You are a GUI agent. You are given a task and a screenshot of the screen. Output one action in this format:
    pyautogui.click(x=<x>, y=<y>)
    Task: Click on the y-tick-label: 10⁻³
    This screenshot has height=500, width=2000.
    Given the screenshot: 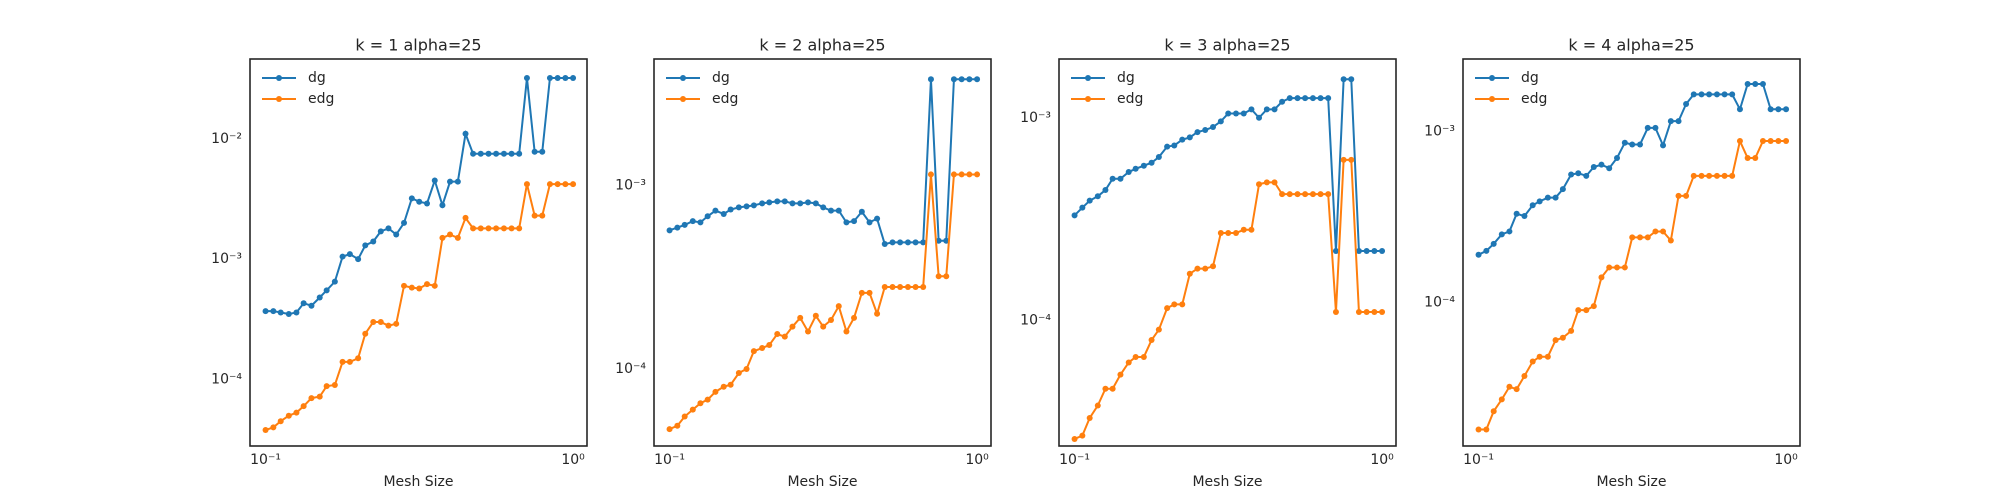 What is the action you would take?
    pyautogui.click(x=226, y=259)
    